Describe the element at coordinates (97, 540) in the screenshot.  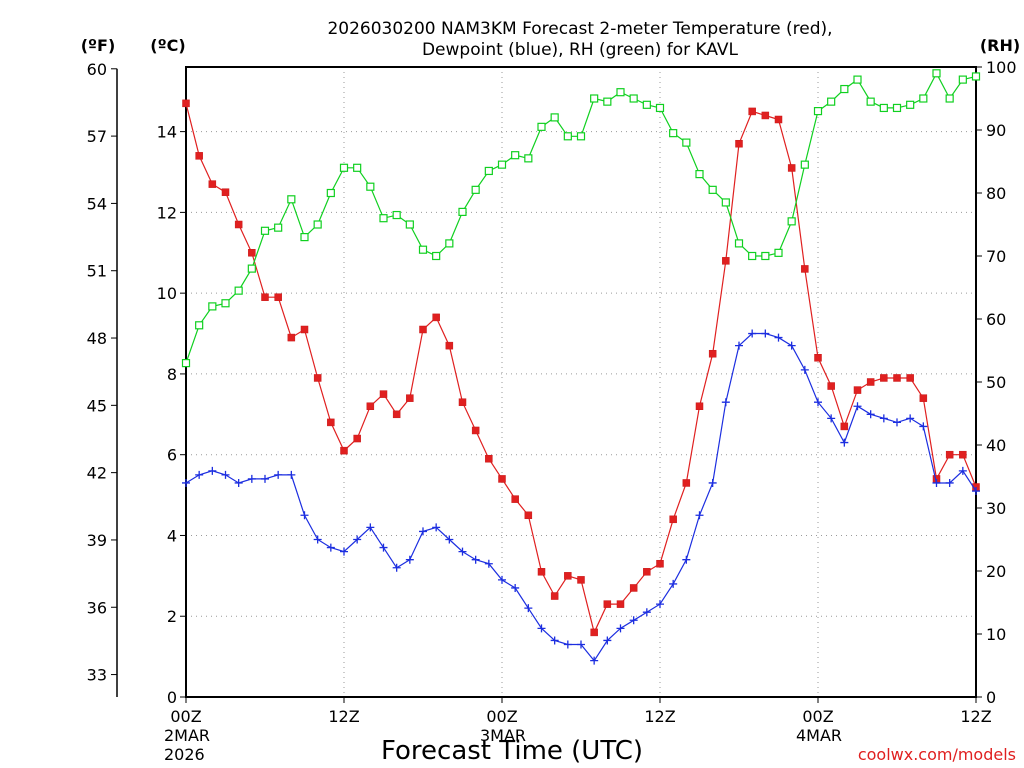
I see `fahrenheit-tick-label: 39` at that location.